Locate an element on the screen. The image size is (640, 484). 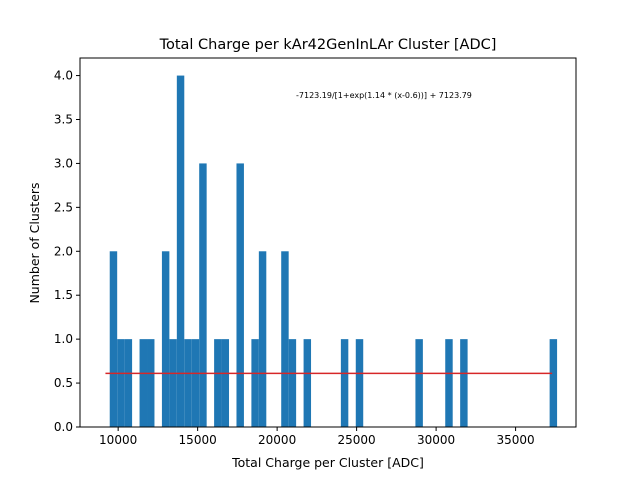
x-tick-label: 10000 is located at coordinates (118, 440).